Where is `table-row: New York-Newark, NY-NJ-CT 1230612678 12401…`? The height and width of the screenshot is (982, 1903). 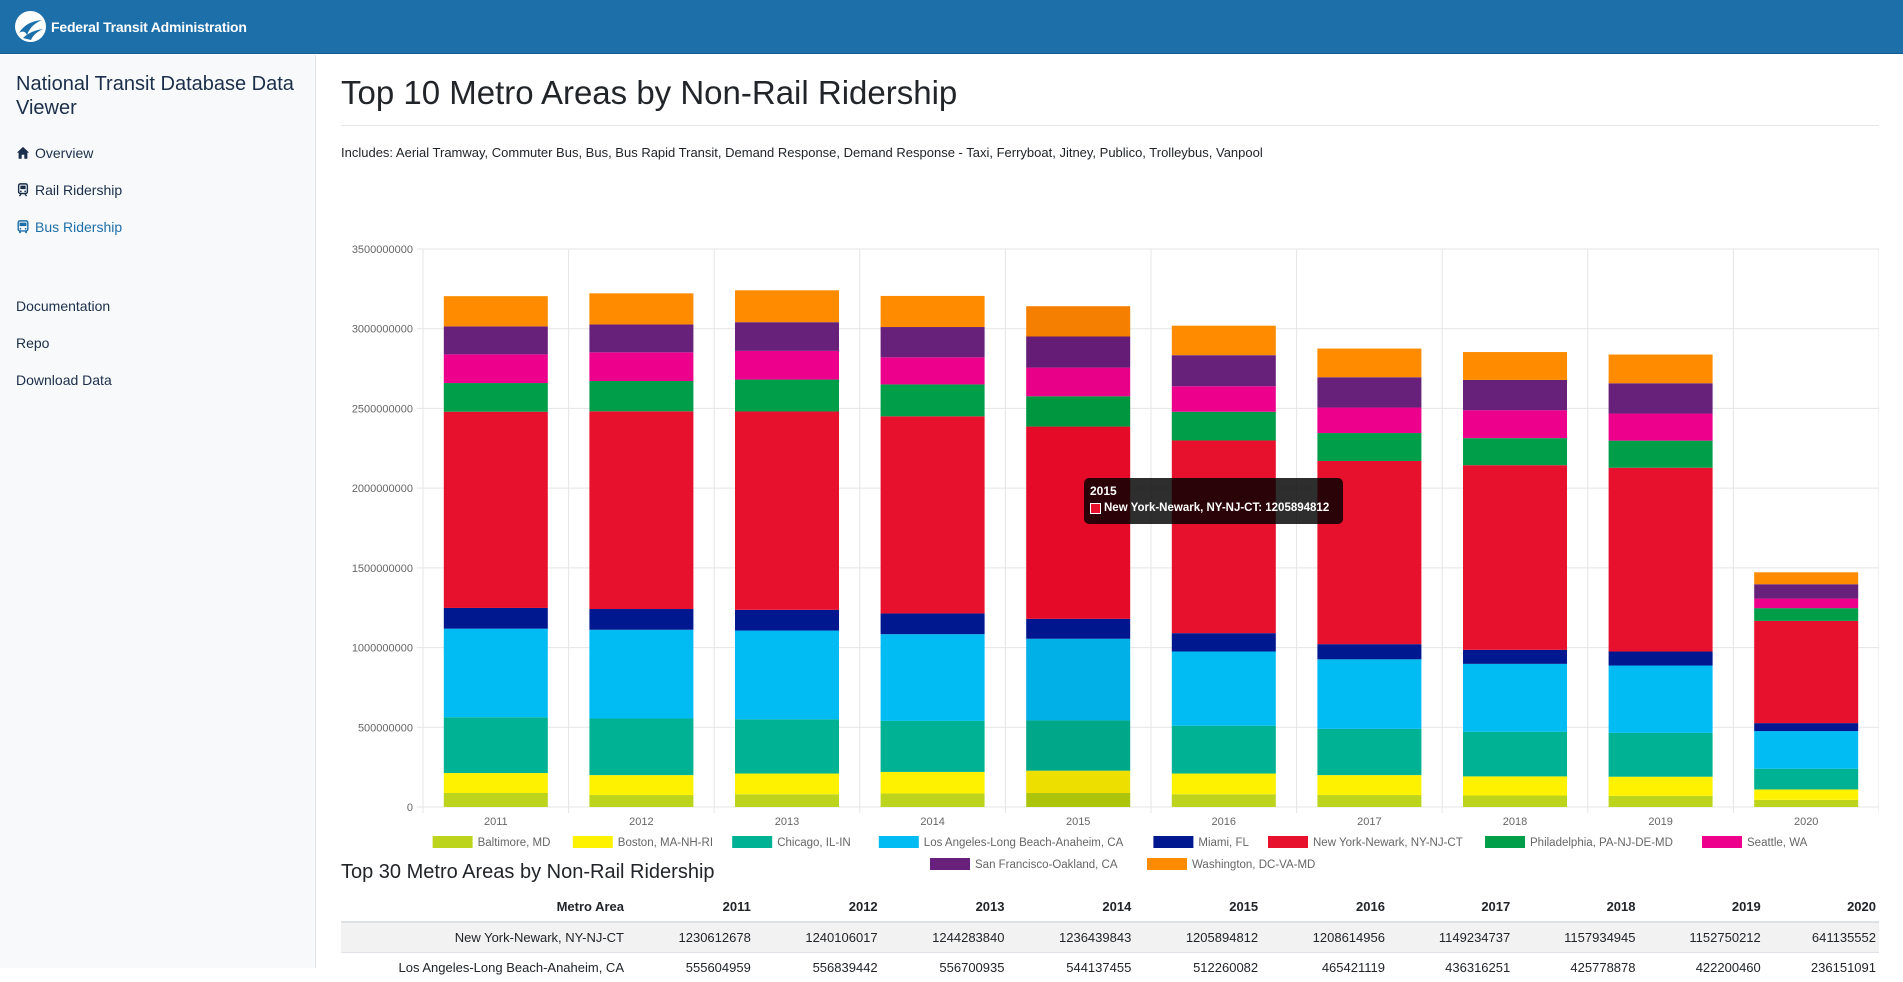
table-row: New York-Newark, NY-NJ-CT 1230612678 12401… is located at coordinates (1110, 936).